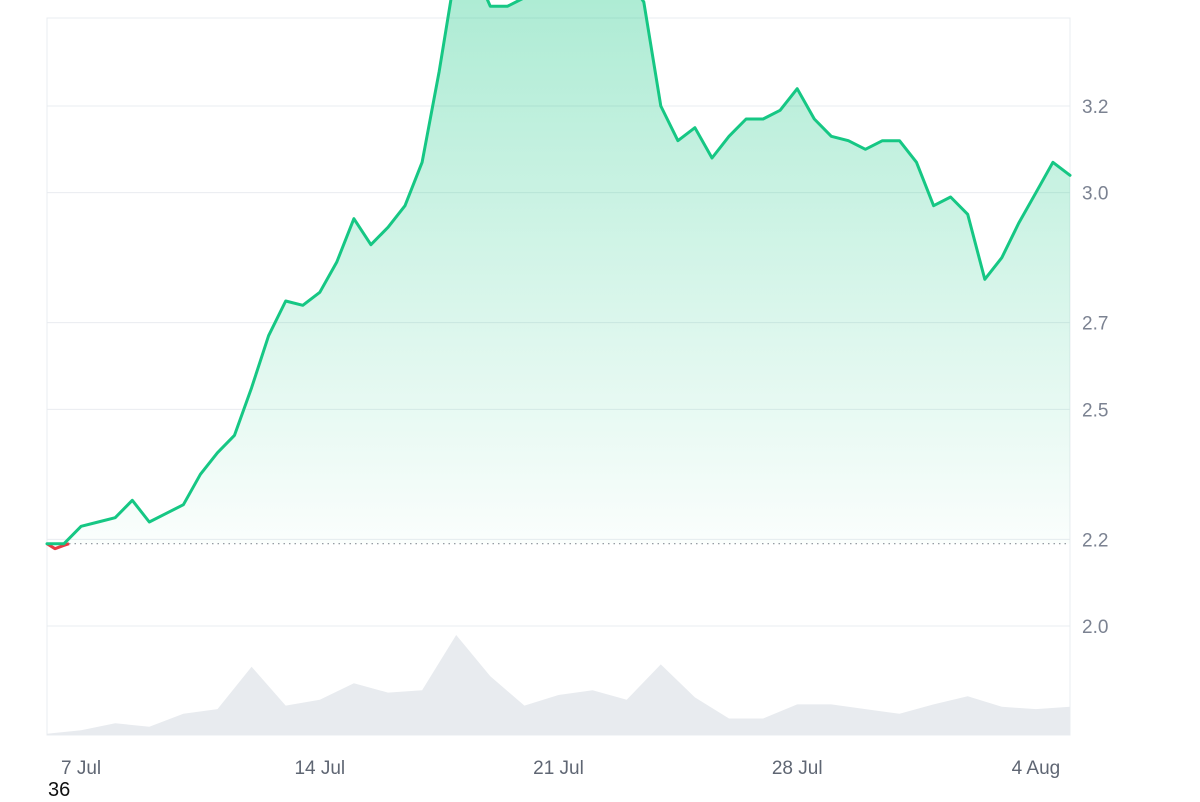  I want to click on x-tick-label: 21 Jul, so click(558, 768).